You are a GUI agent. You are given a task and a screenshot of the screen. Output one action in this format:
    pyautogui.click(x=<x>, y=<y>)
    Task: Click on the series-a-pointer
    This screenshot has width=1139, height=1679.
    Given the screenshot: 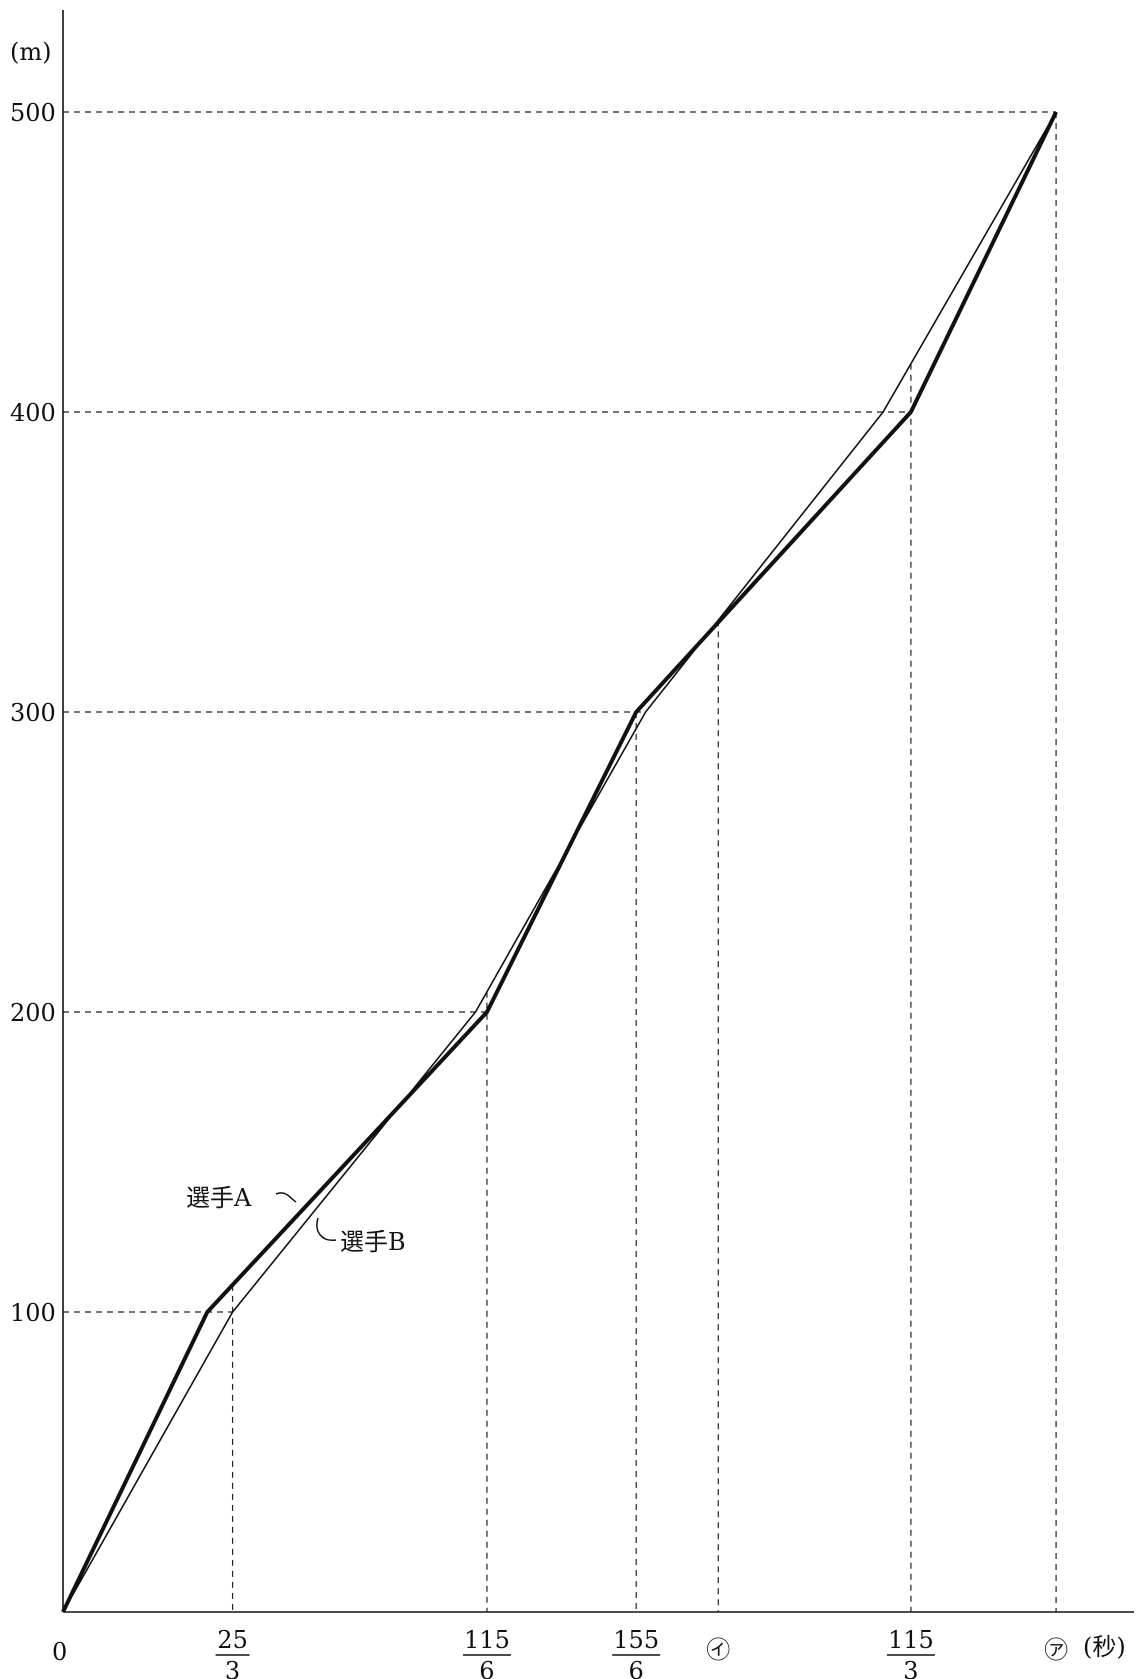 What is the action you would take?
    pyautogui.click(x=286, y=1197)
    